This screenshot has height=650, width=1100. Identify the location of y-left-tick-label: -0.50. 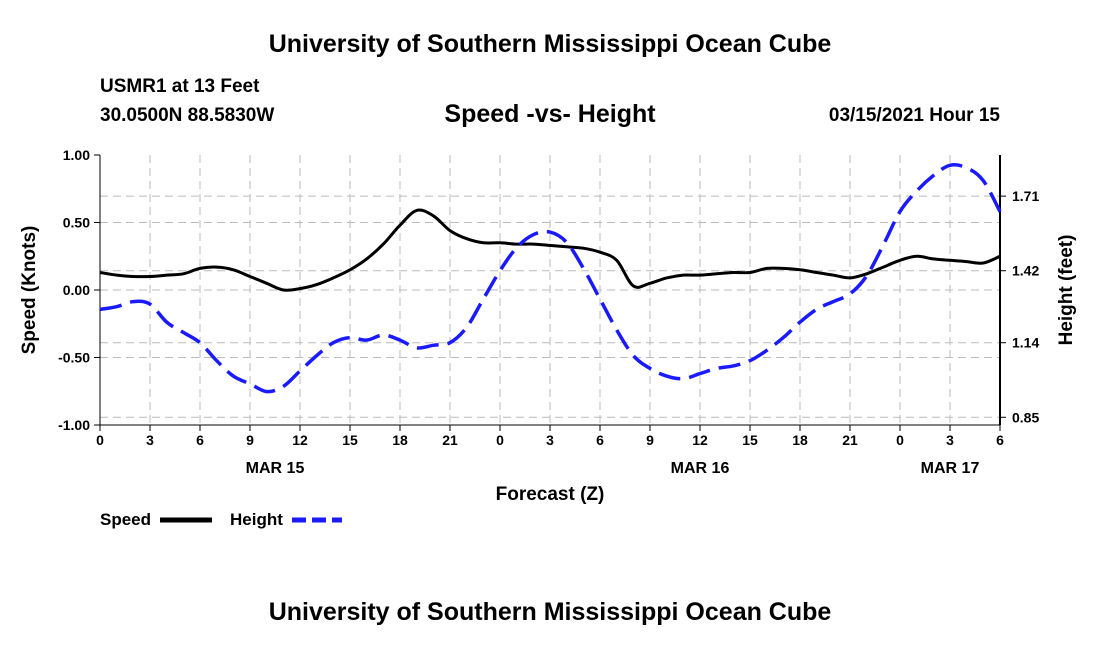
(74, 358).